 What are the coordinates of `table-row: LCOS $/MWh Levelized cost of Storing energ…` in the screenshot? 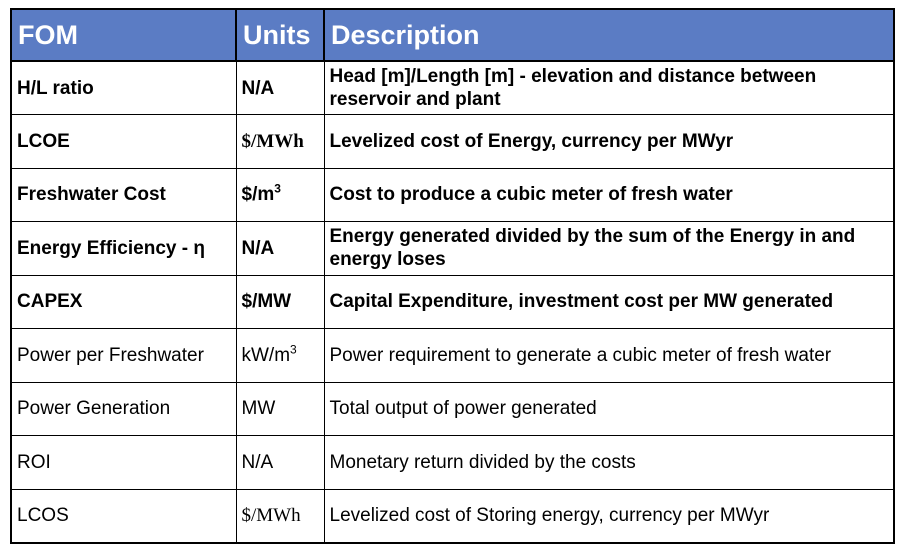 It's located at (452, 516).